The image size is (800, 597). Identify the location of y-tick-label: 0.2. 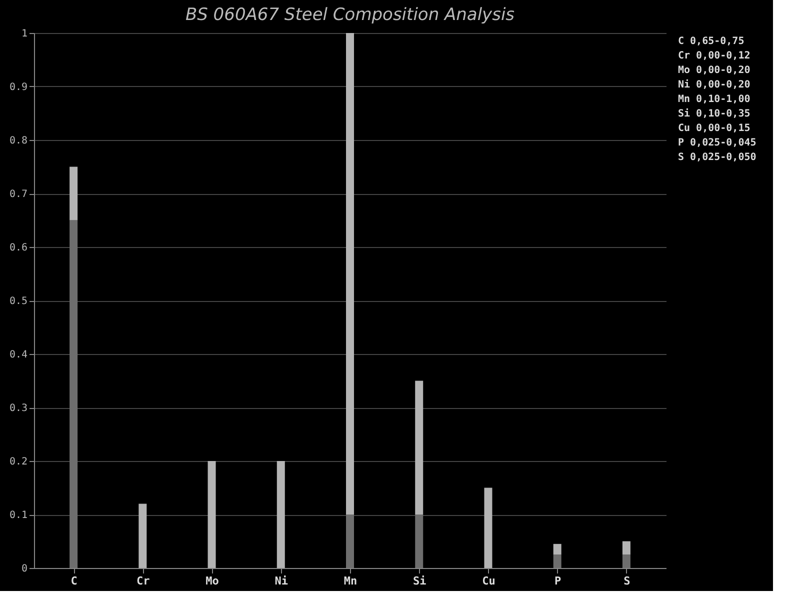
(18, 462).